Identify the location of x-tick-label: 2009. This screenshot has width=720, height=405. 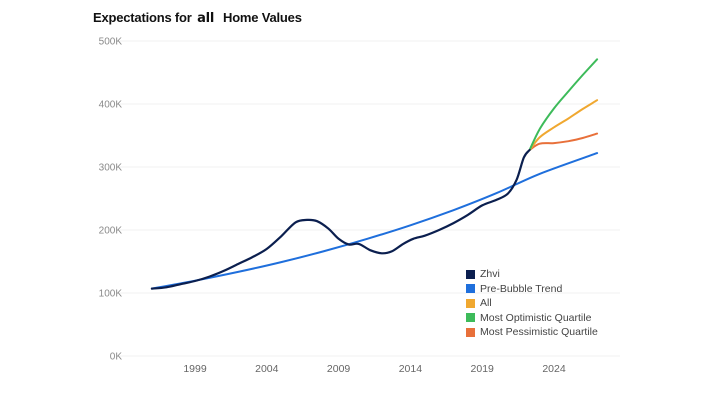
(339, 369).